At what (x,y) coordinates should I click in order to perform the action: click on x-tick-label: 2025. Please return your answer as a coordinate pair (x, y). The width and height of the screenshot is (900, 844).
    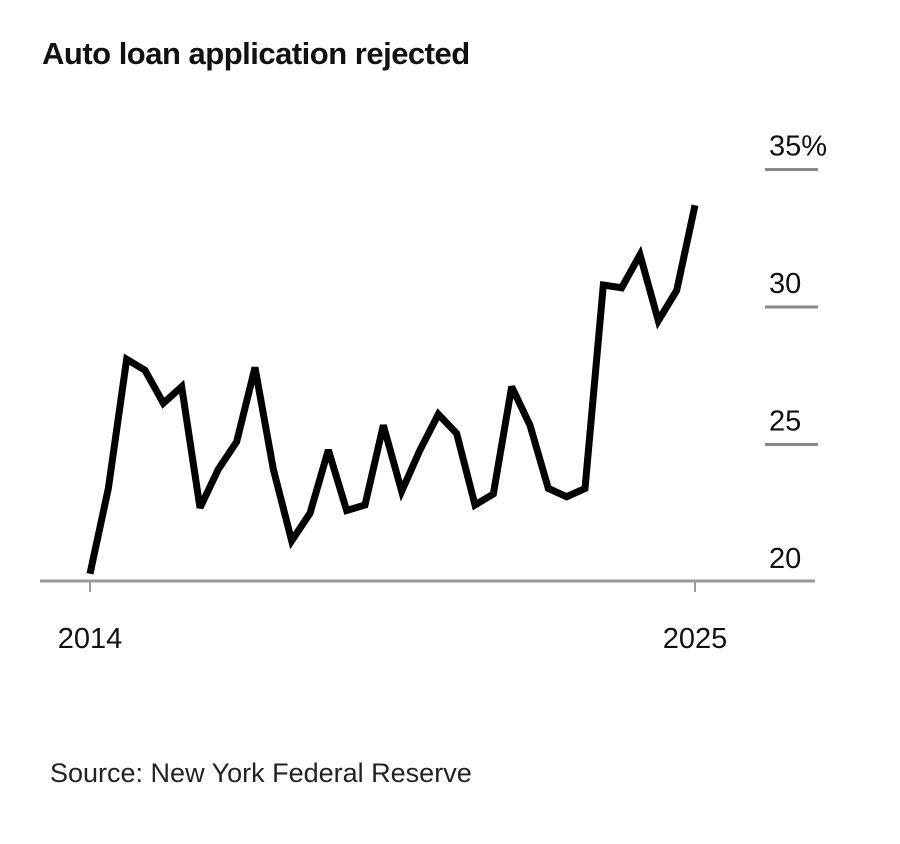
    Looking at the image, I should click on (695, 639).